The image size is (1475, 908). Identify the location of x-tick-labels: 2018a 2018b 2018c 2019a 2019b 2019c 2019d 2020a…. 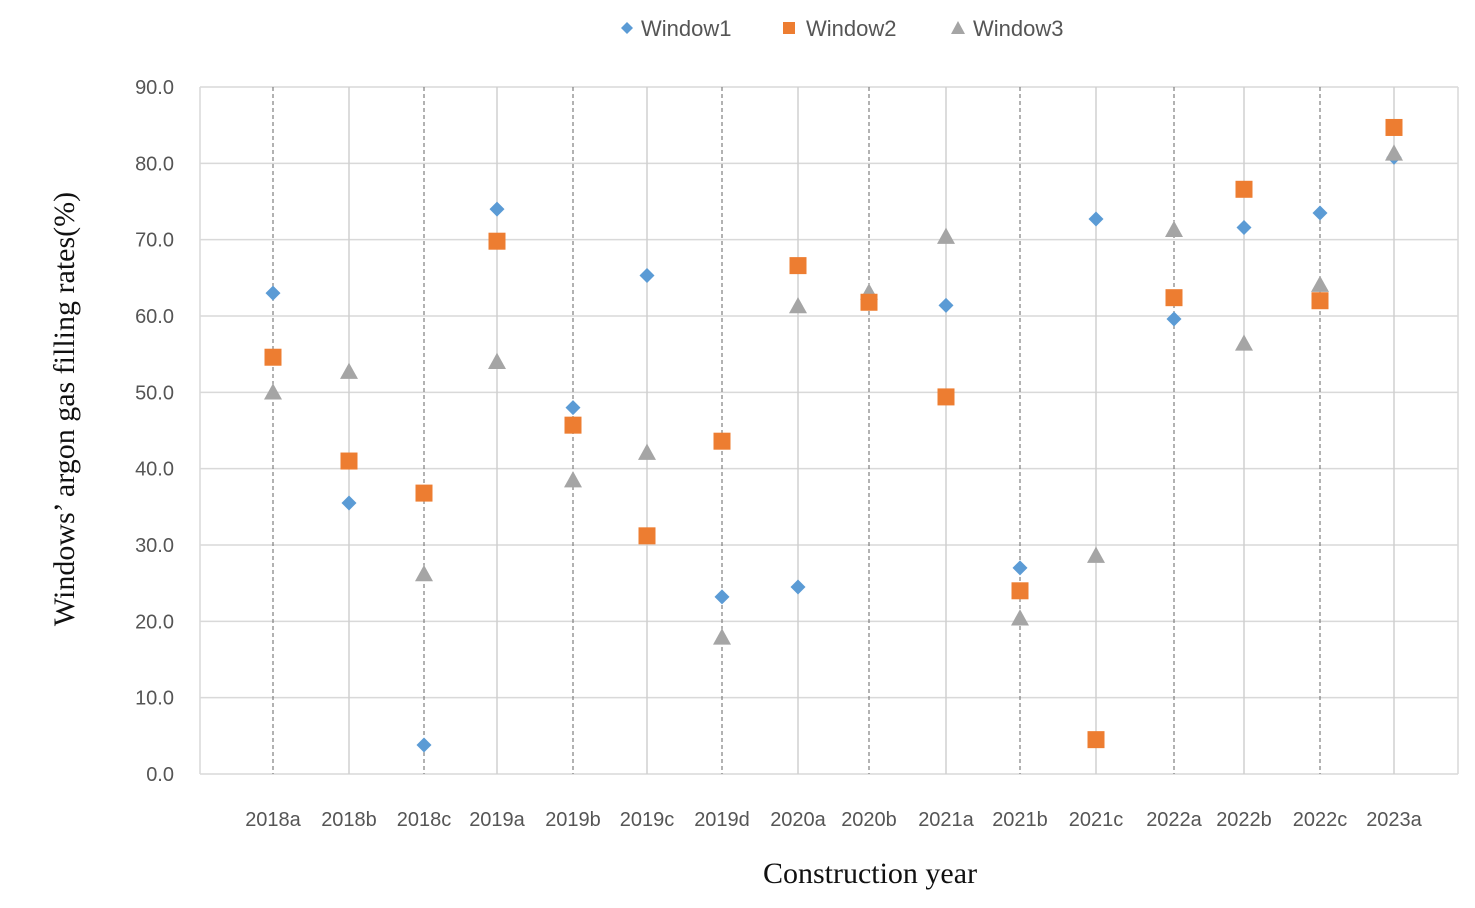
(833, 820).